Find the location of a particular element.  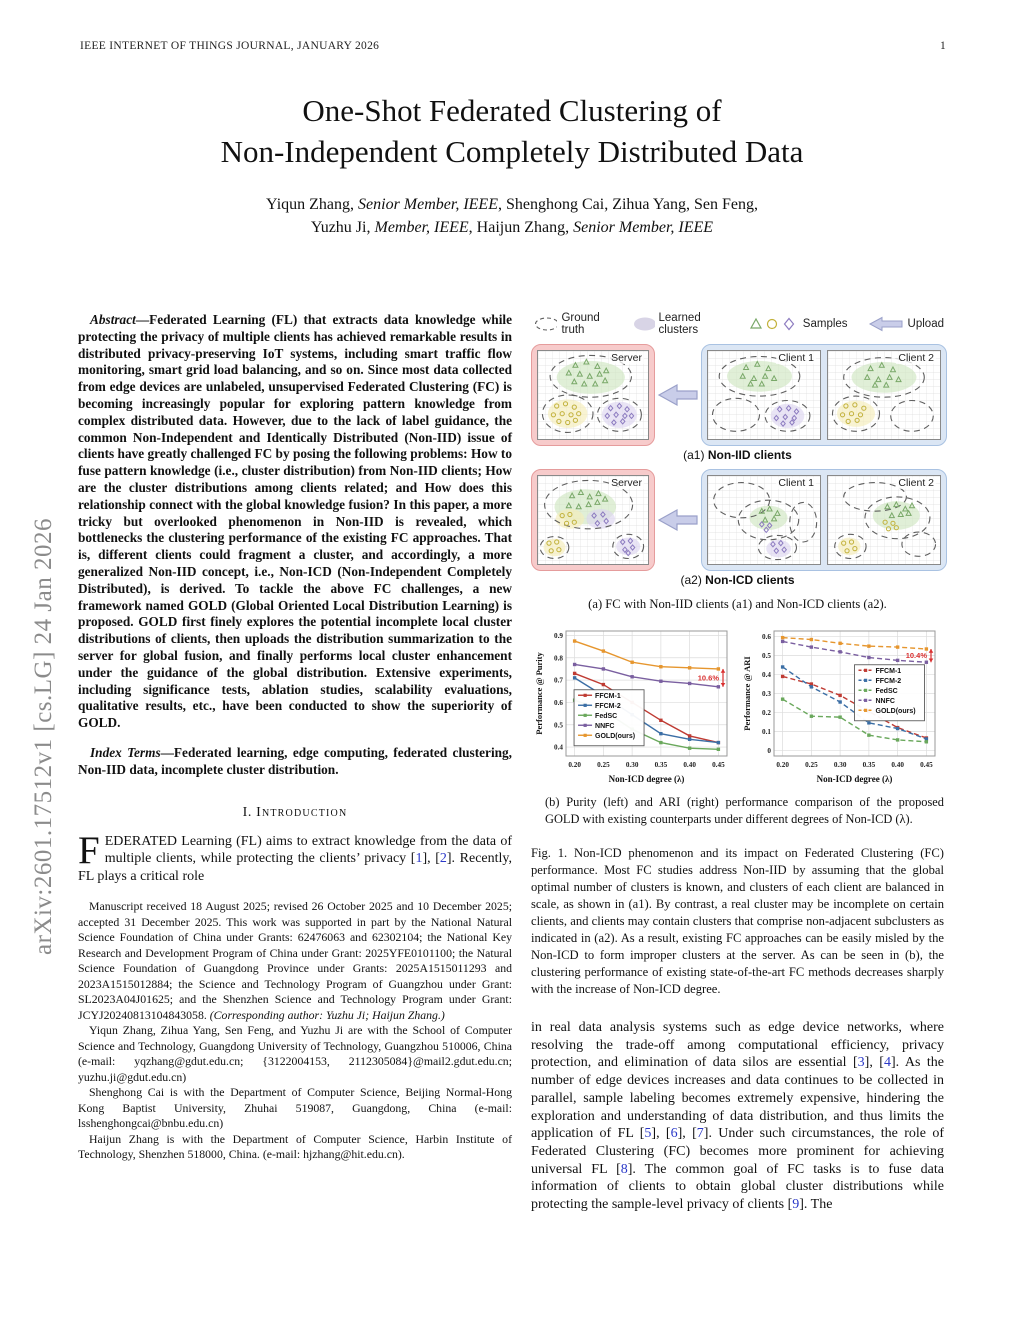

a2-client2-scatter is located at coordinates (884, 520).